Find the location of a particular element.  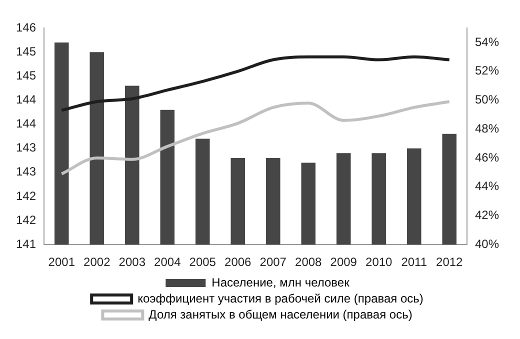

y-tick-label: 146 is located at coordinates (26, 27).